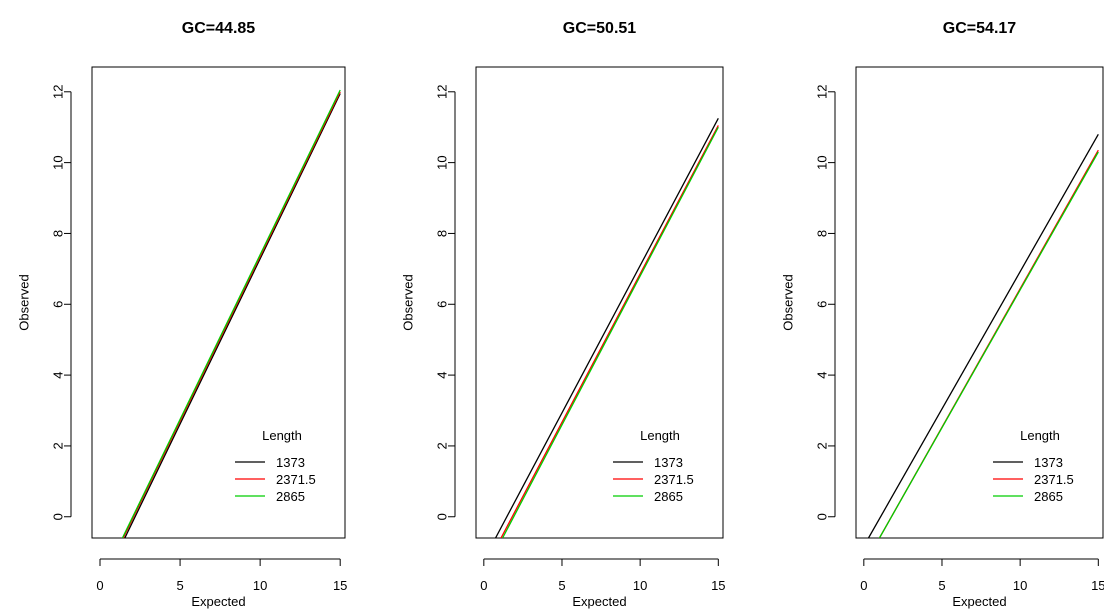 This screenshot has width=1104, height=612. I want to click on chart-title: GC=44.85, so click(218, 28).